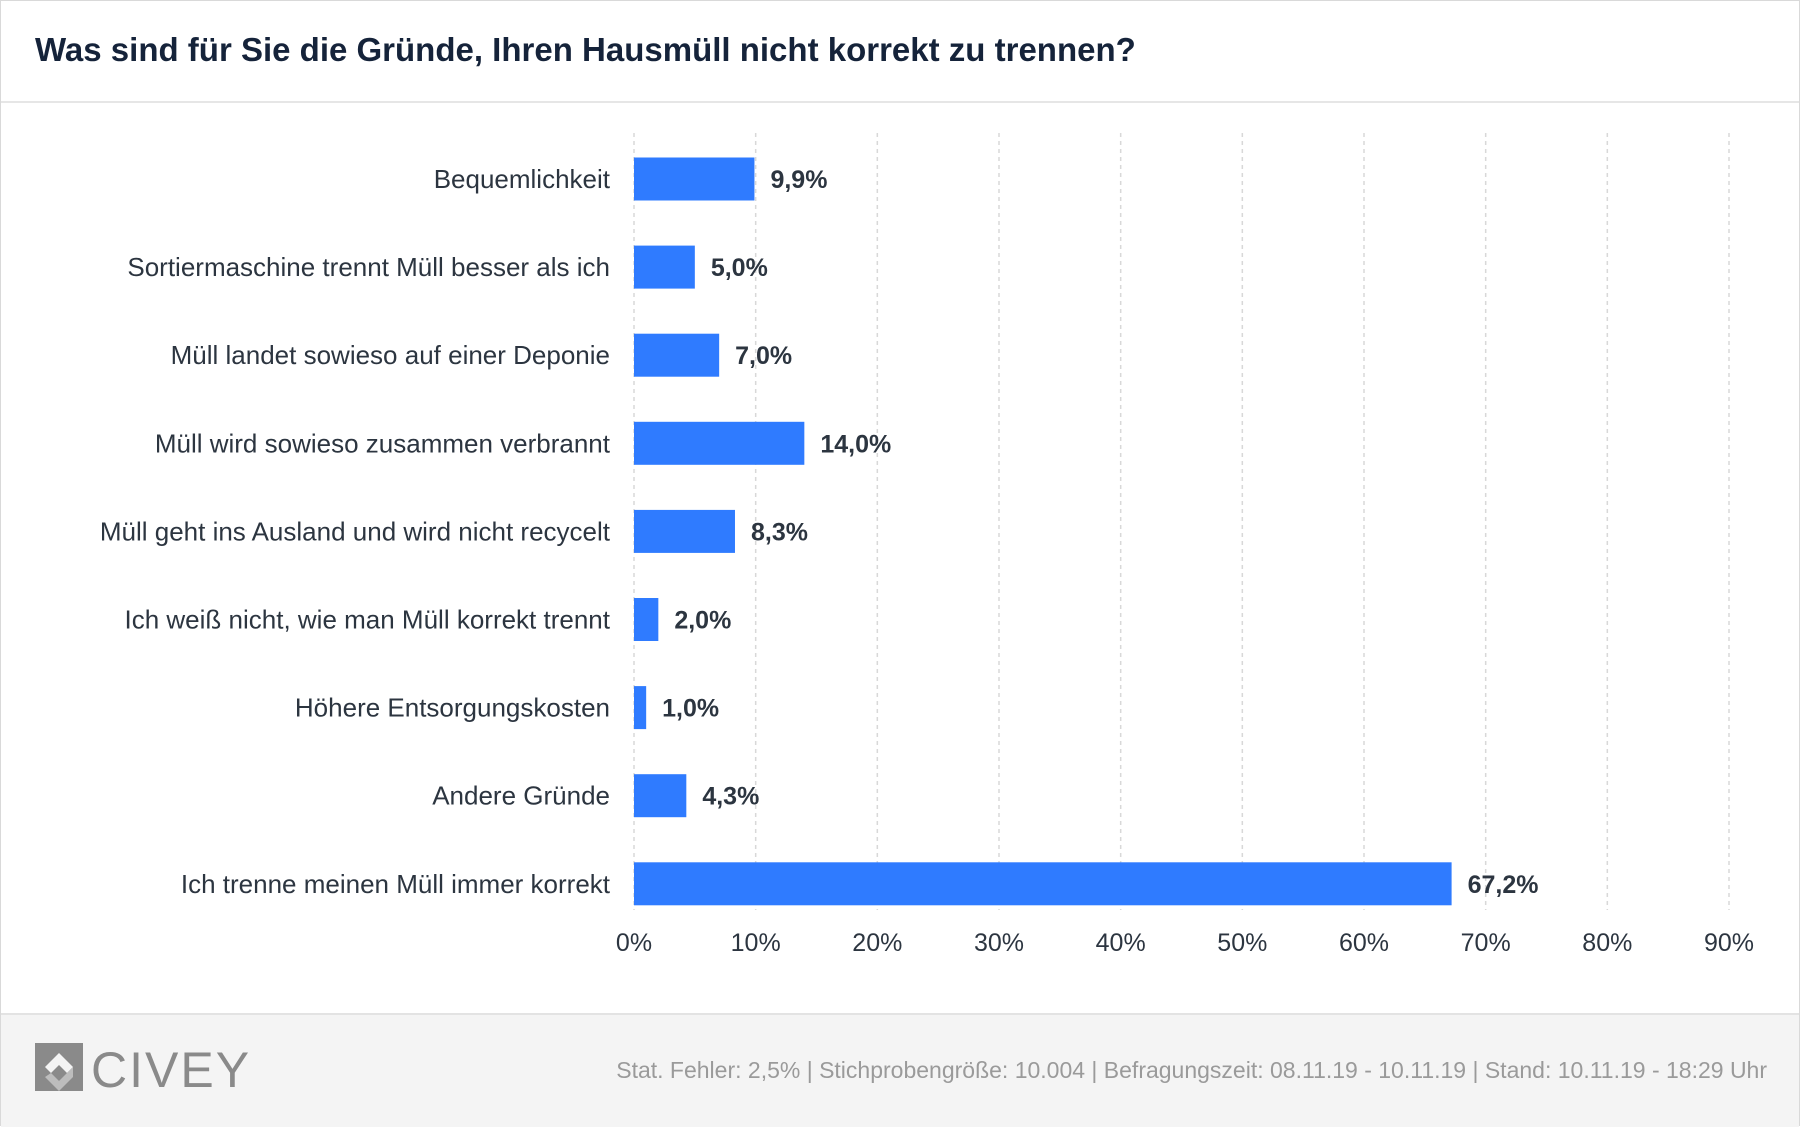 The width and height of the screenshot is (1800, 1127). What do you see at coordinates (690, 709) in the screenshot?
I see `value-label: 1,0%` at bounding box center [690, 709].